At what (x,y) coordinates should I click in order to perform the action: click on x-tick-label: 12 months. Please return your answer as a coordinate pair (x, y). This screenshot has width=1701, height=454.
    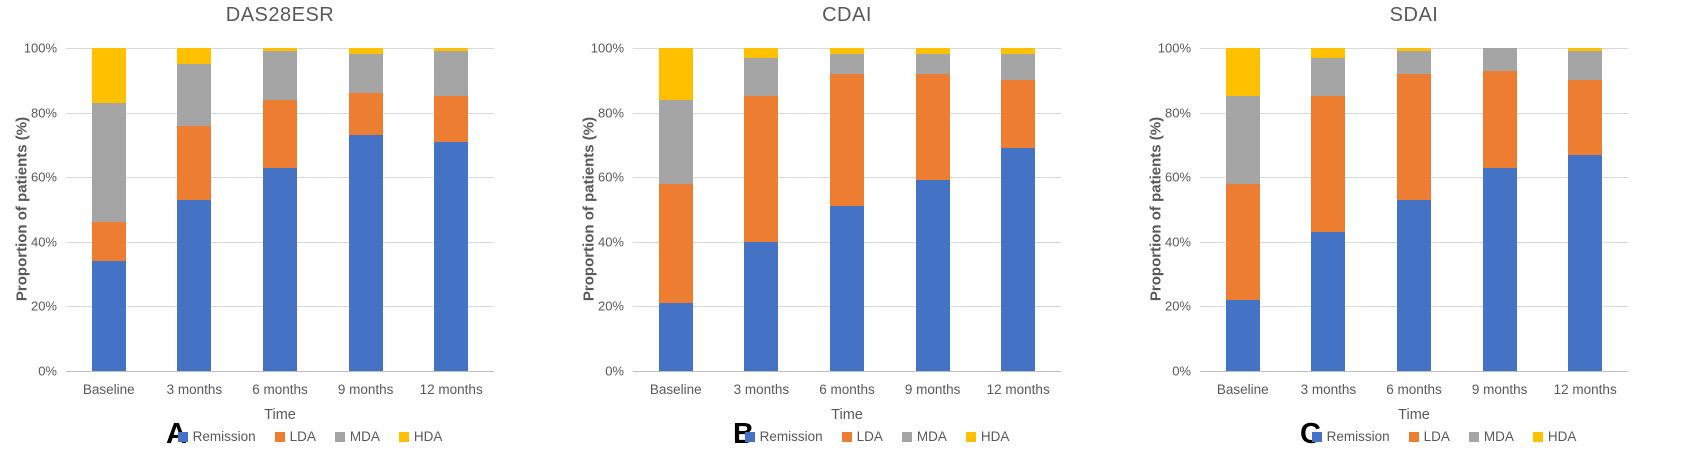
    Looking at the image, I should click on (1585, 389).